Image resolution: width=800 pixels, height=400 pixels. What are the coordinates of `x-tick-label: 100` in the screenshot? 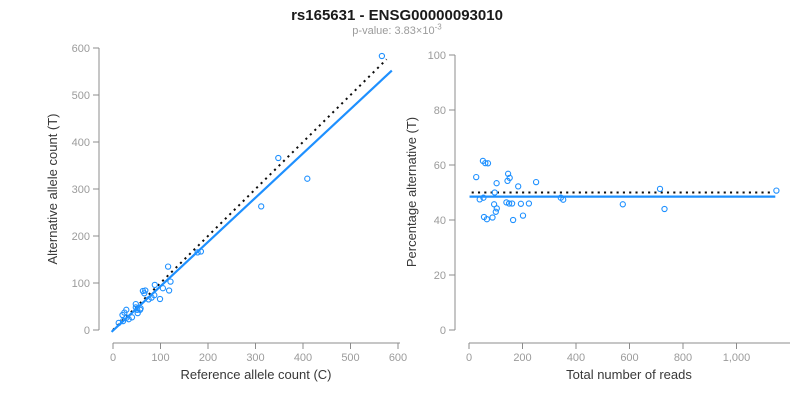 It's located at (160, 358).